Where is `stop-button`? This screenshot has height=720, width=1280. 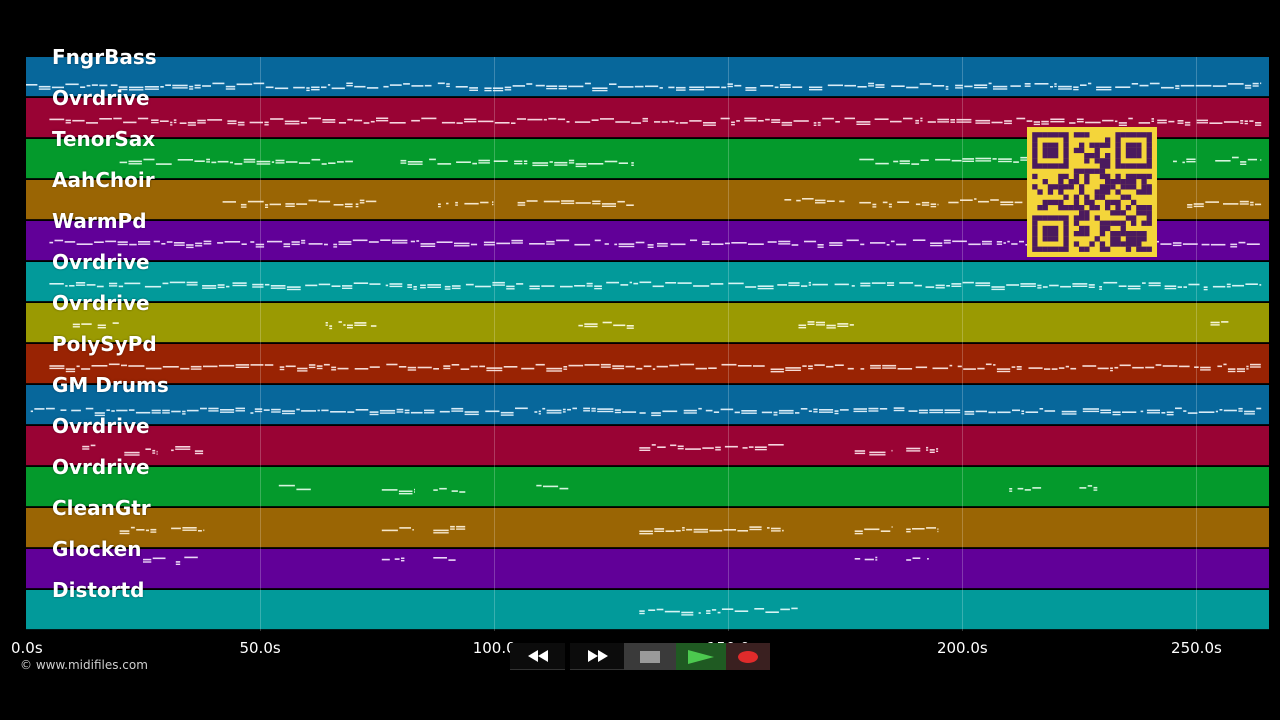
stop-button is located at coordinates (650, 656).